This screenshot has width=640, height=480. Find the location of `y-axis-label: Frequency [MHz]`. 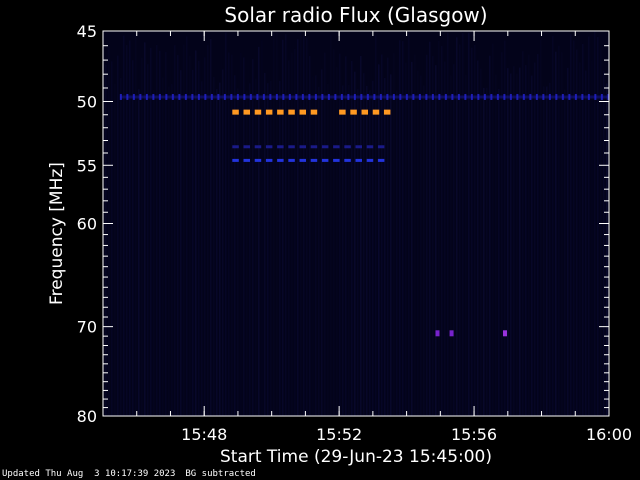

y-axis-label: Frequency [MHz] is located at coordinates (57, 233).